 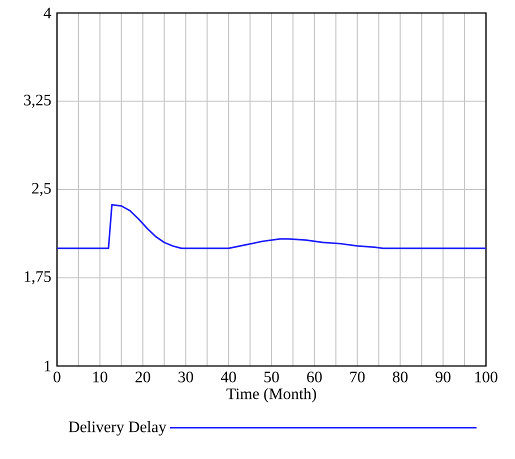 I want to click on y-tick-label: 1,75, so click(x=37, y=277).